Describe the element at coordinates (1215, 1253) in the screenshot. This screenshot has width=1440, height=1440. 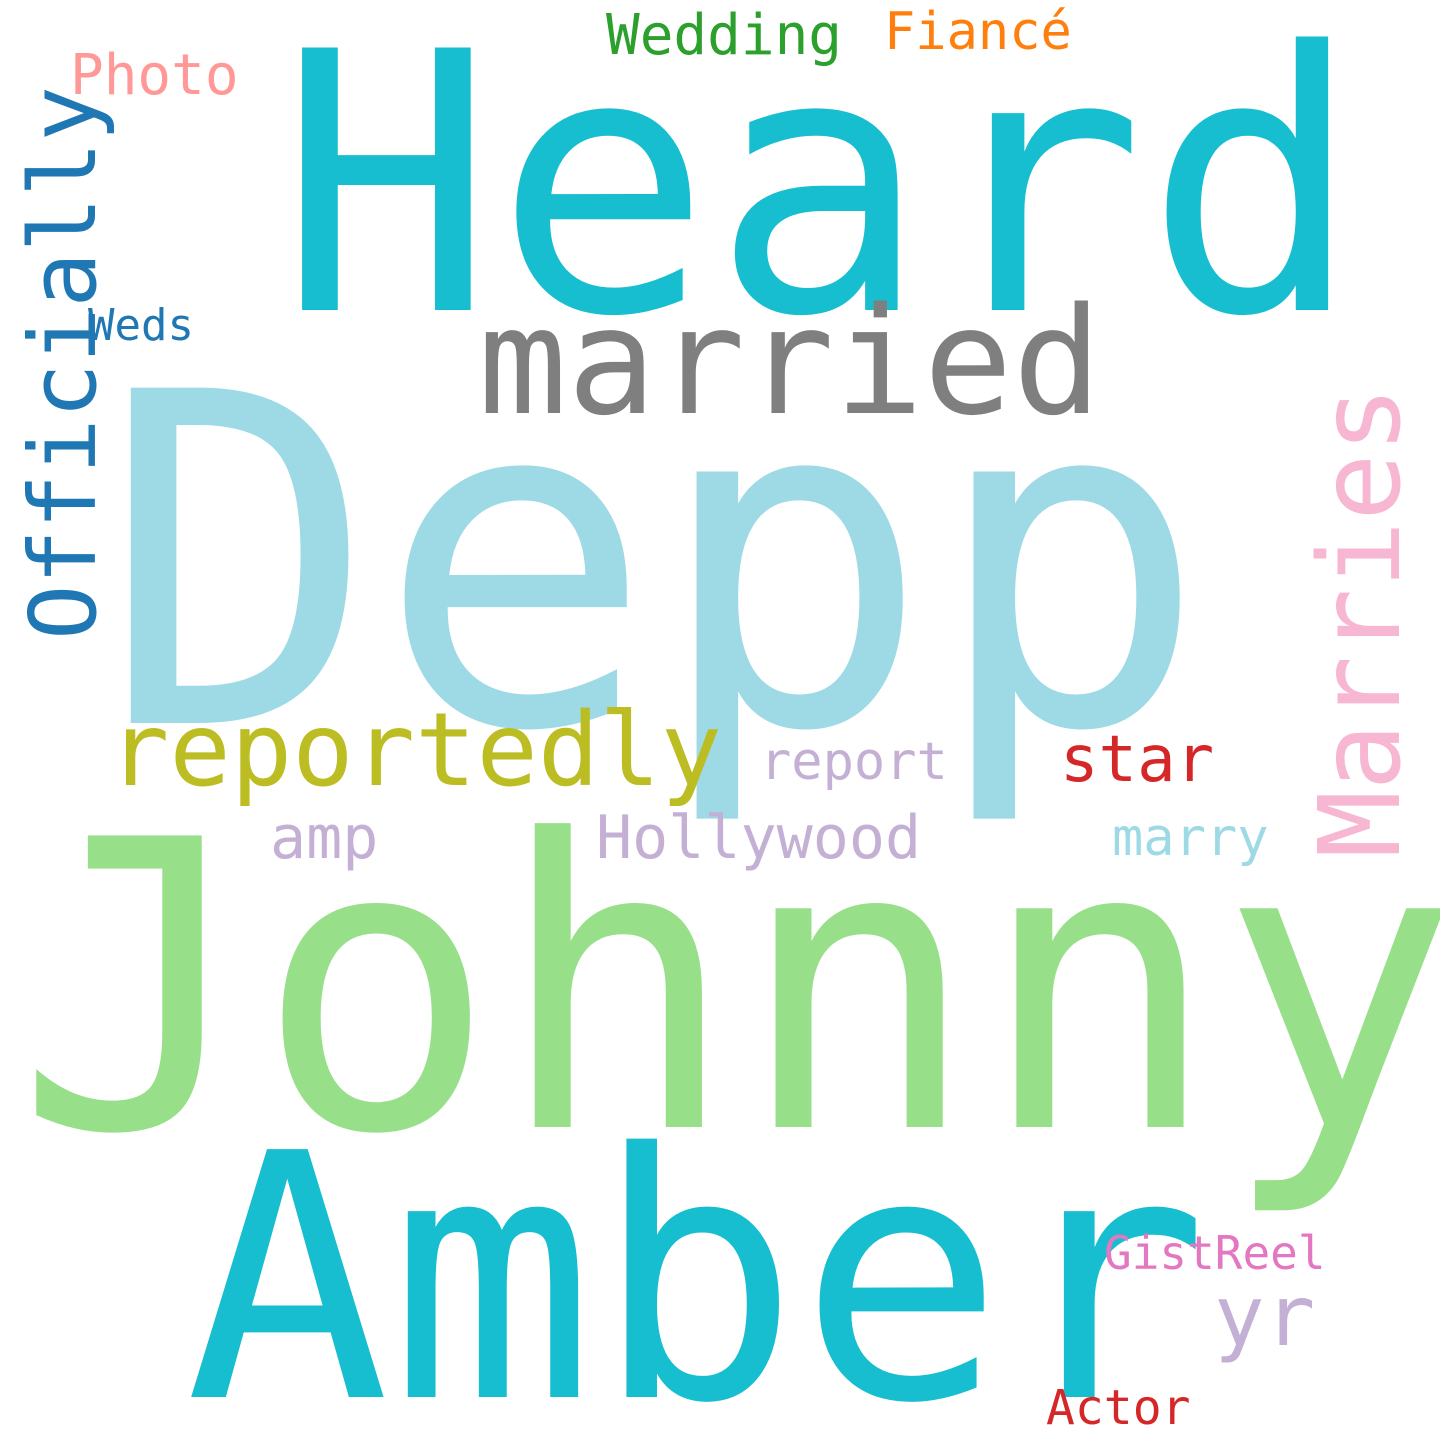
I see `word-gistreel: GistReel` at that location.